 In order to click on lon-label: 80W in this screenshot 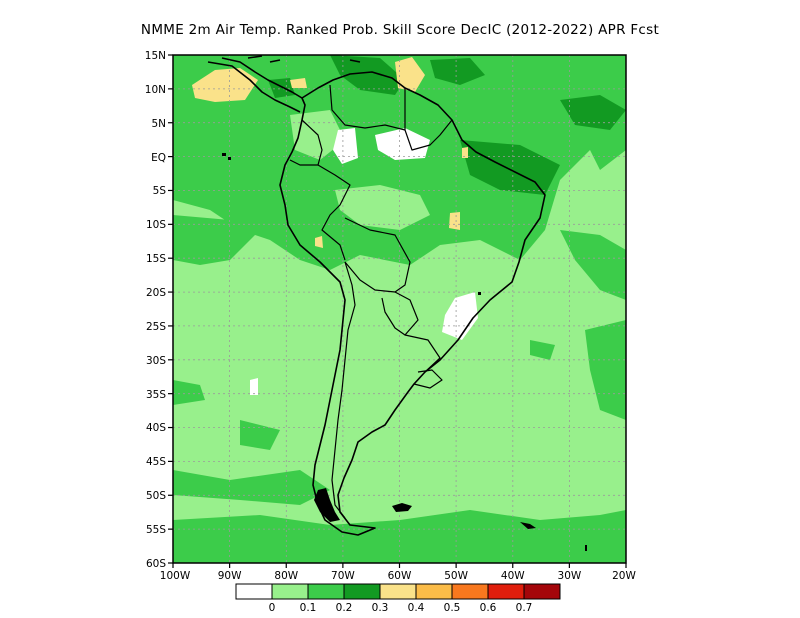, I will do `click(286, 576)`.